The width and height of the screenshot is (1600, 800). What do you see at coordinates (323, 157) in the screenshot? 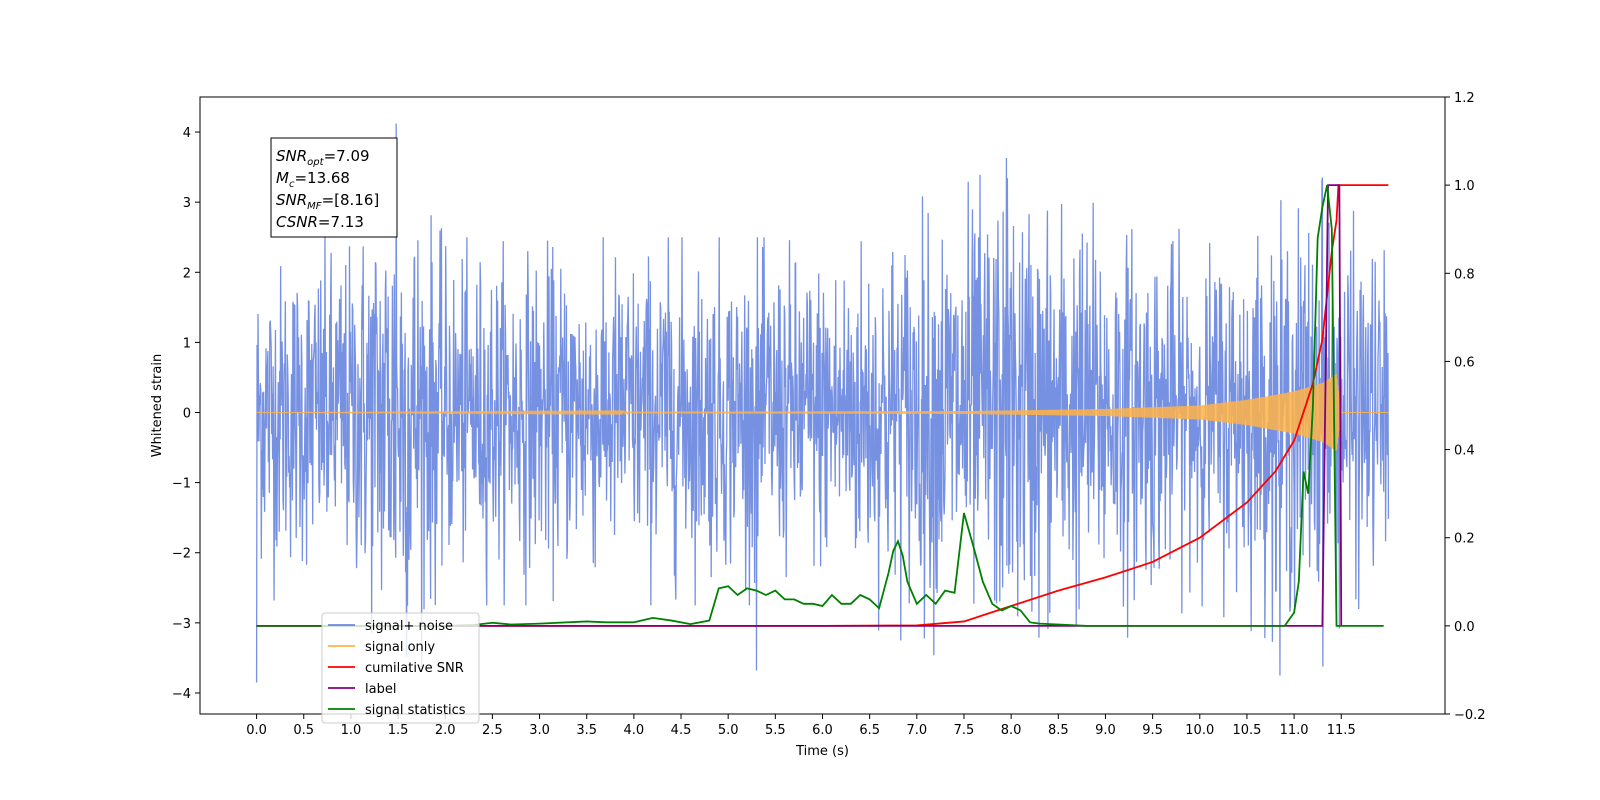
I see `annotation-line: SNRopt=7.09` at bounding box center [323, 157].